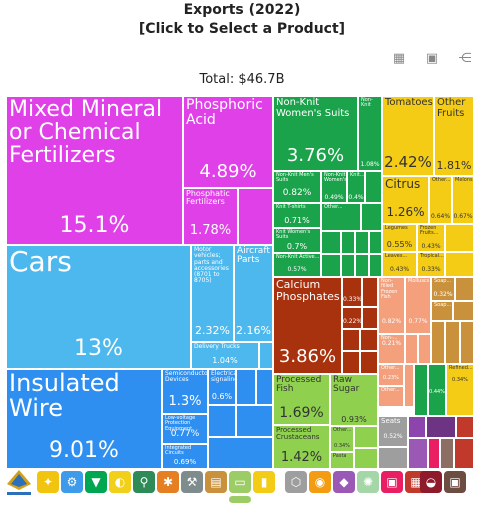 Image resolution: width=484 pixels, height=505 pixels. Describe the element at coordinates (334, 187) in the screenshot. I see `tile-non-knit-womens-2: Non-Knit Women's... 0.49%` at that location.